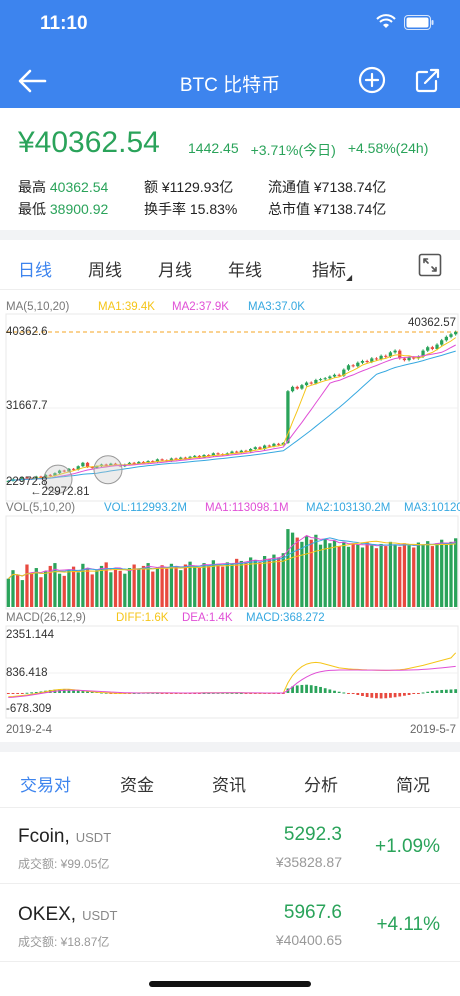 The image size is (460, 996). Describe the element at coordinates (35, 270) in the screenshot. I see `tab-day: 日线` at that location.